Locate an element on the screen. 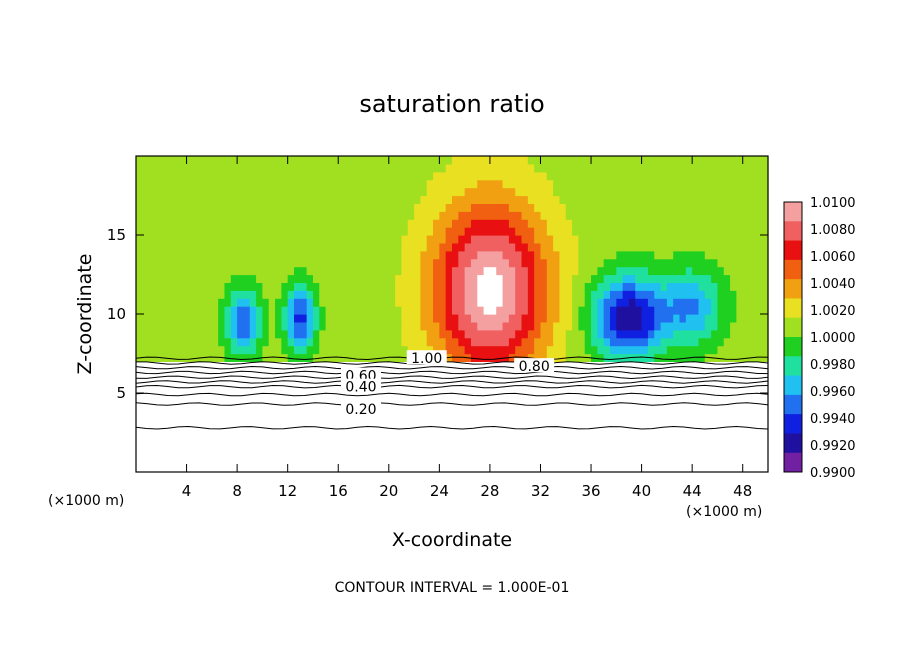 Image resolution: width=904 pixels, height=654 pixels. x-tick-label: 28 is located at coordinates (489, 491).